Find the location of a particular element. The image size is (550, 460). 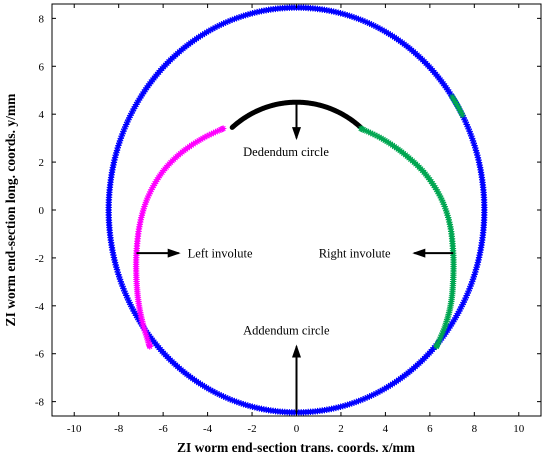

x-tick-label: -6 is located at coordinates (164, 429).